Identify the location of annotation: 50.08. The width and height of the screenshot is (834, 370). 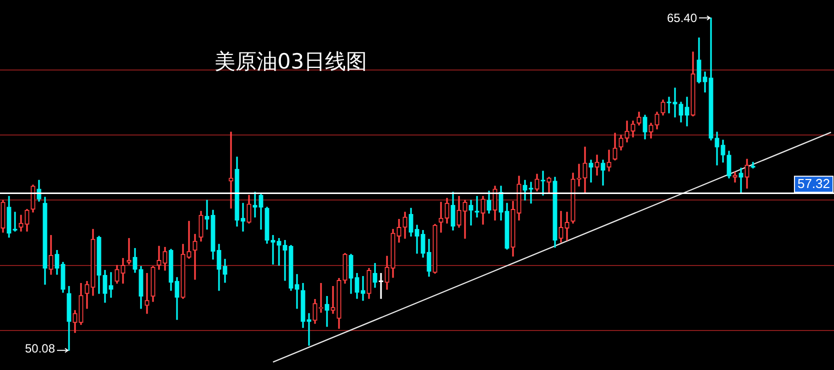
(40, 349).